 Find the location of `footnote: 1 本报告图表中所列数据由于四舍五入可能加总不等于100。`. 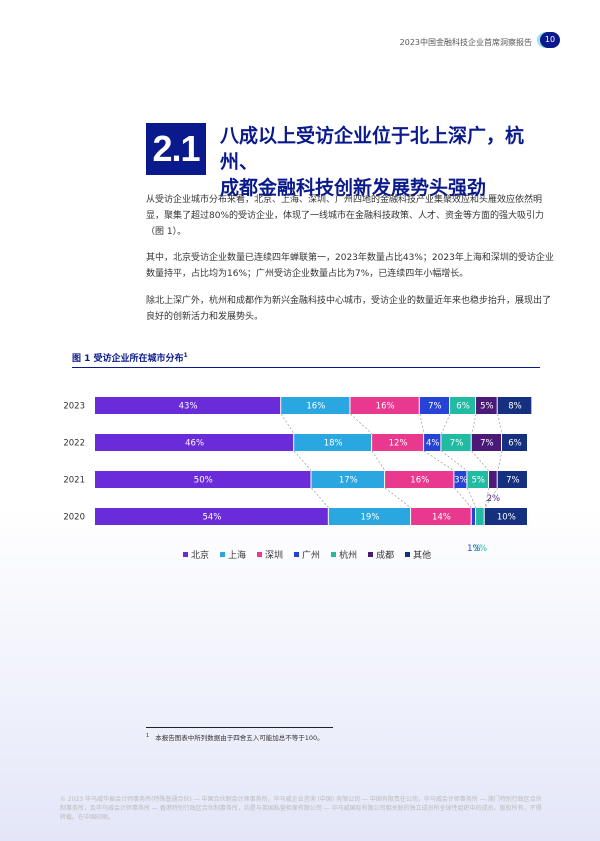

footnote: 1 本报告图表中所列数据由于四舍五入可能加总不等于100。 is located at coordinates (235, 737).